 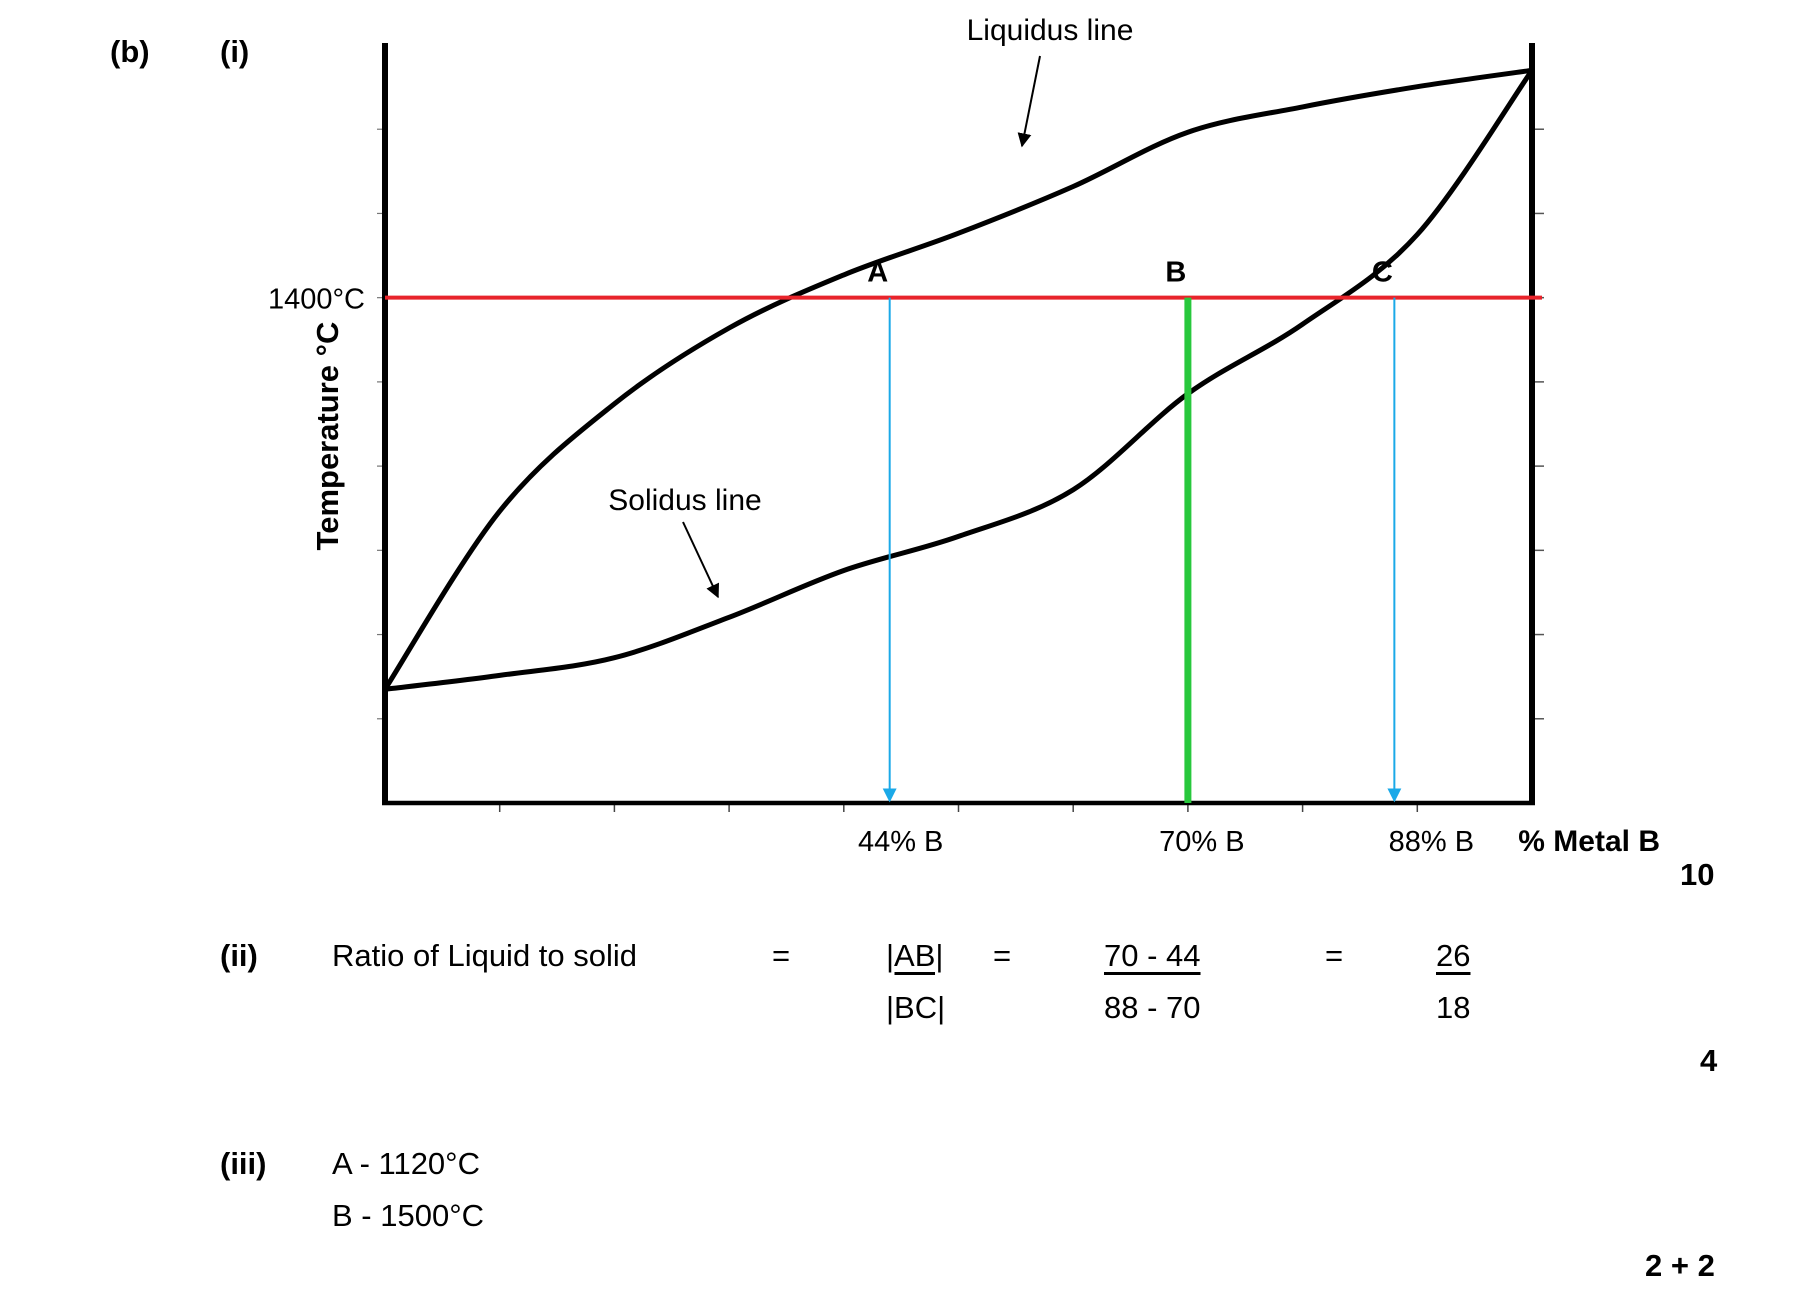 I want to click on x-axis-label: % Metal B, so click(x=1589, y=841).